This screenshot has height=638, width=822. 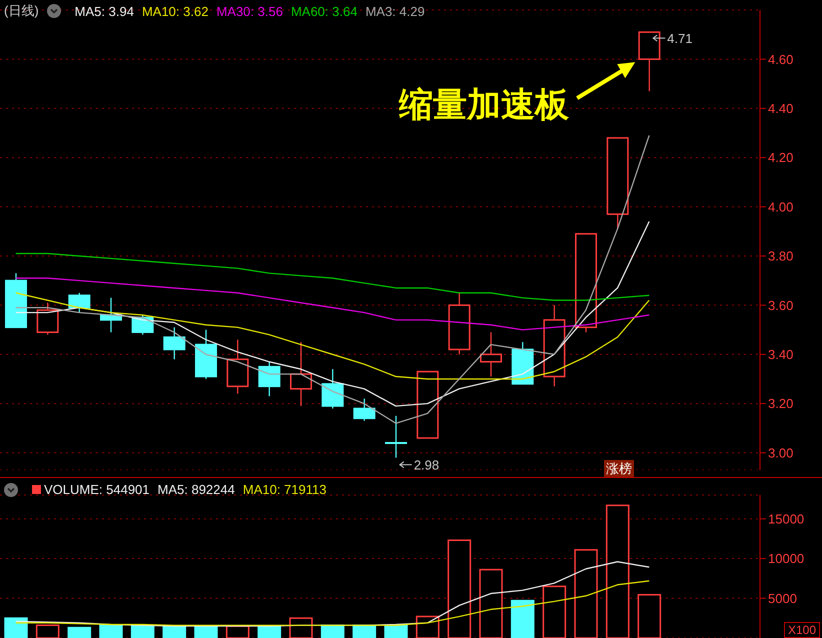 I want to click on y-tick-label: 3.20, so click(x=781, y=404).